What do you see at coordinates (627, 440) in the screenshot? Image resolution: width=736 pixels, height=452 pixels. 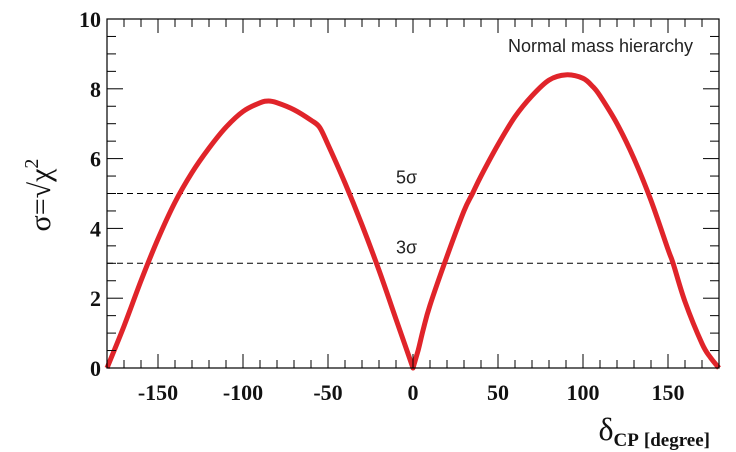 I see `x-axis-label-sub: CP` at bounding box center [627, 440].